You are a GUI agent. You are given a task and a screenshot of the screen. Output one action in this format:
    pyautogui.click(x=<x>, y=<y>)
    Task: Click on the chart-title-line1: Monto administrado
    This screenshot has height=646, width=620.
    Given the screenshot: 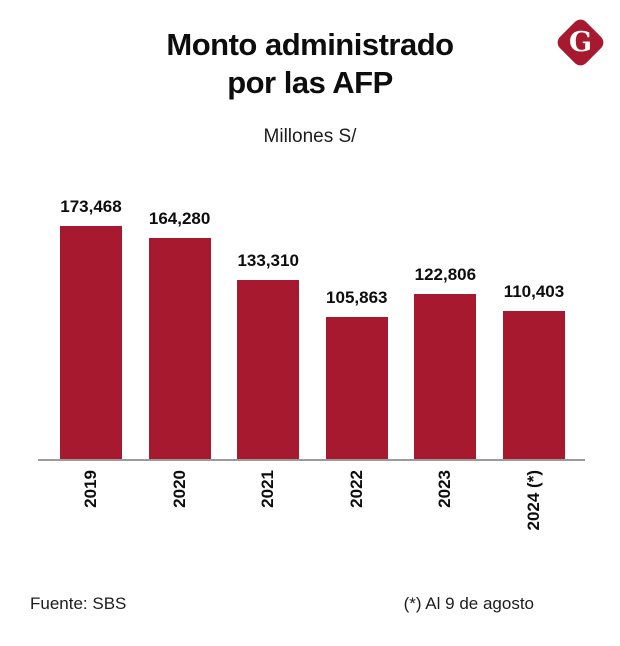 What is the action you would take?
    pyautogui.click(x=310, y=44)
    